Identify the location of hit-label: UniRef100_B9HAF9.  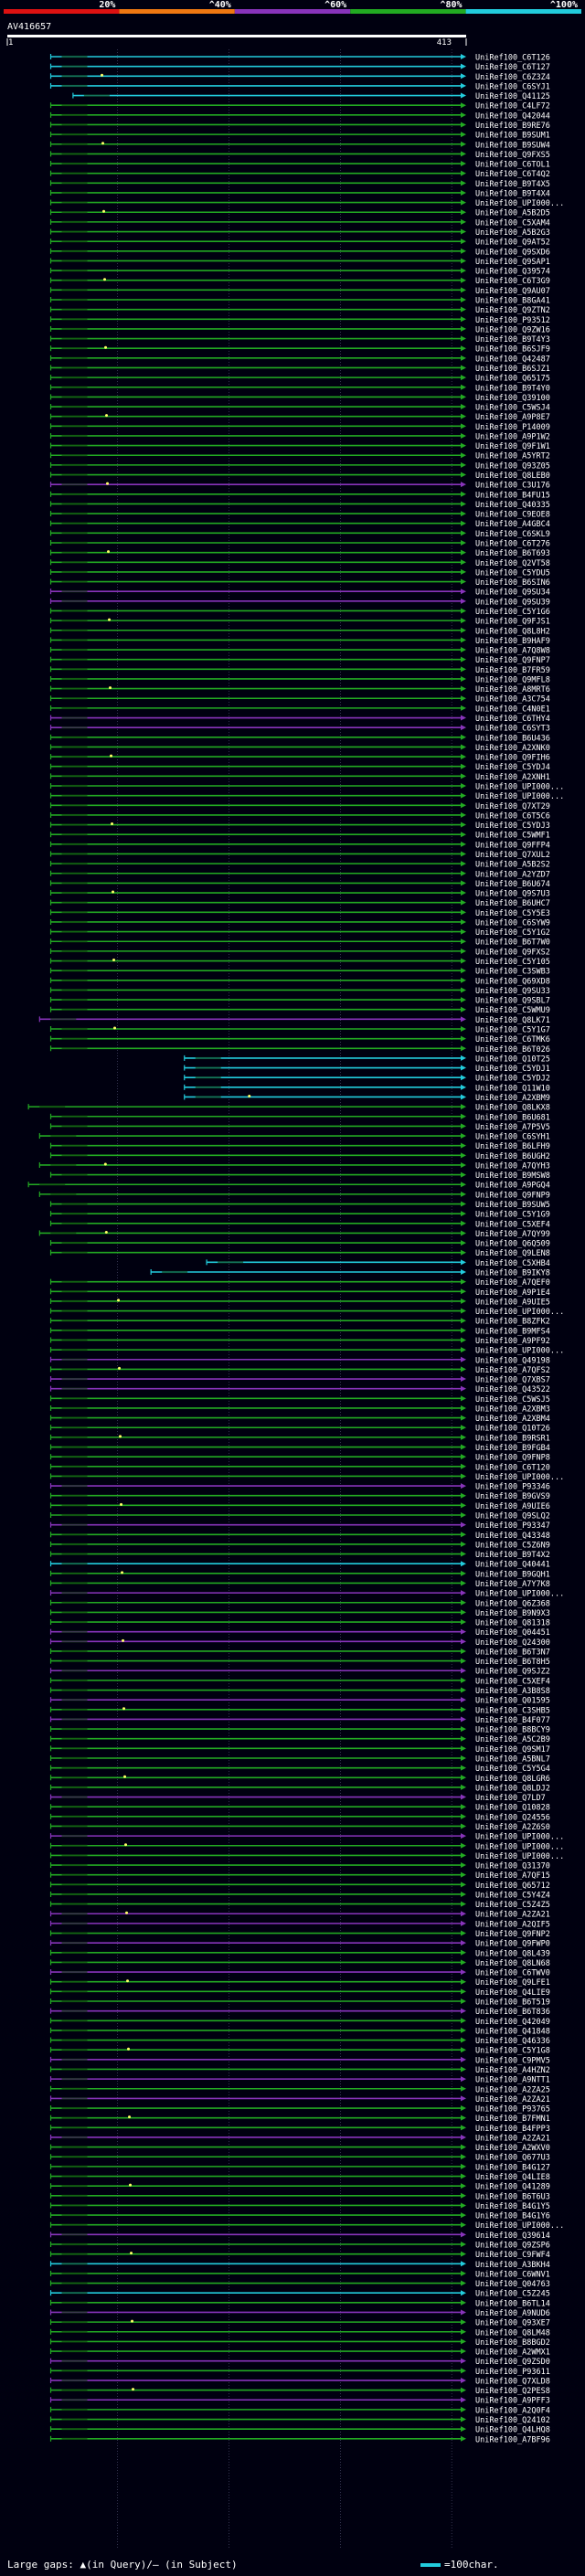
(512, 641).